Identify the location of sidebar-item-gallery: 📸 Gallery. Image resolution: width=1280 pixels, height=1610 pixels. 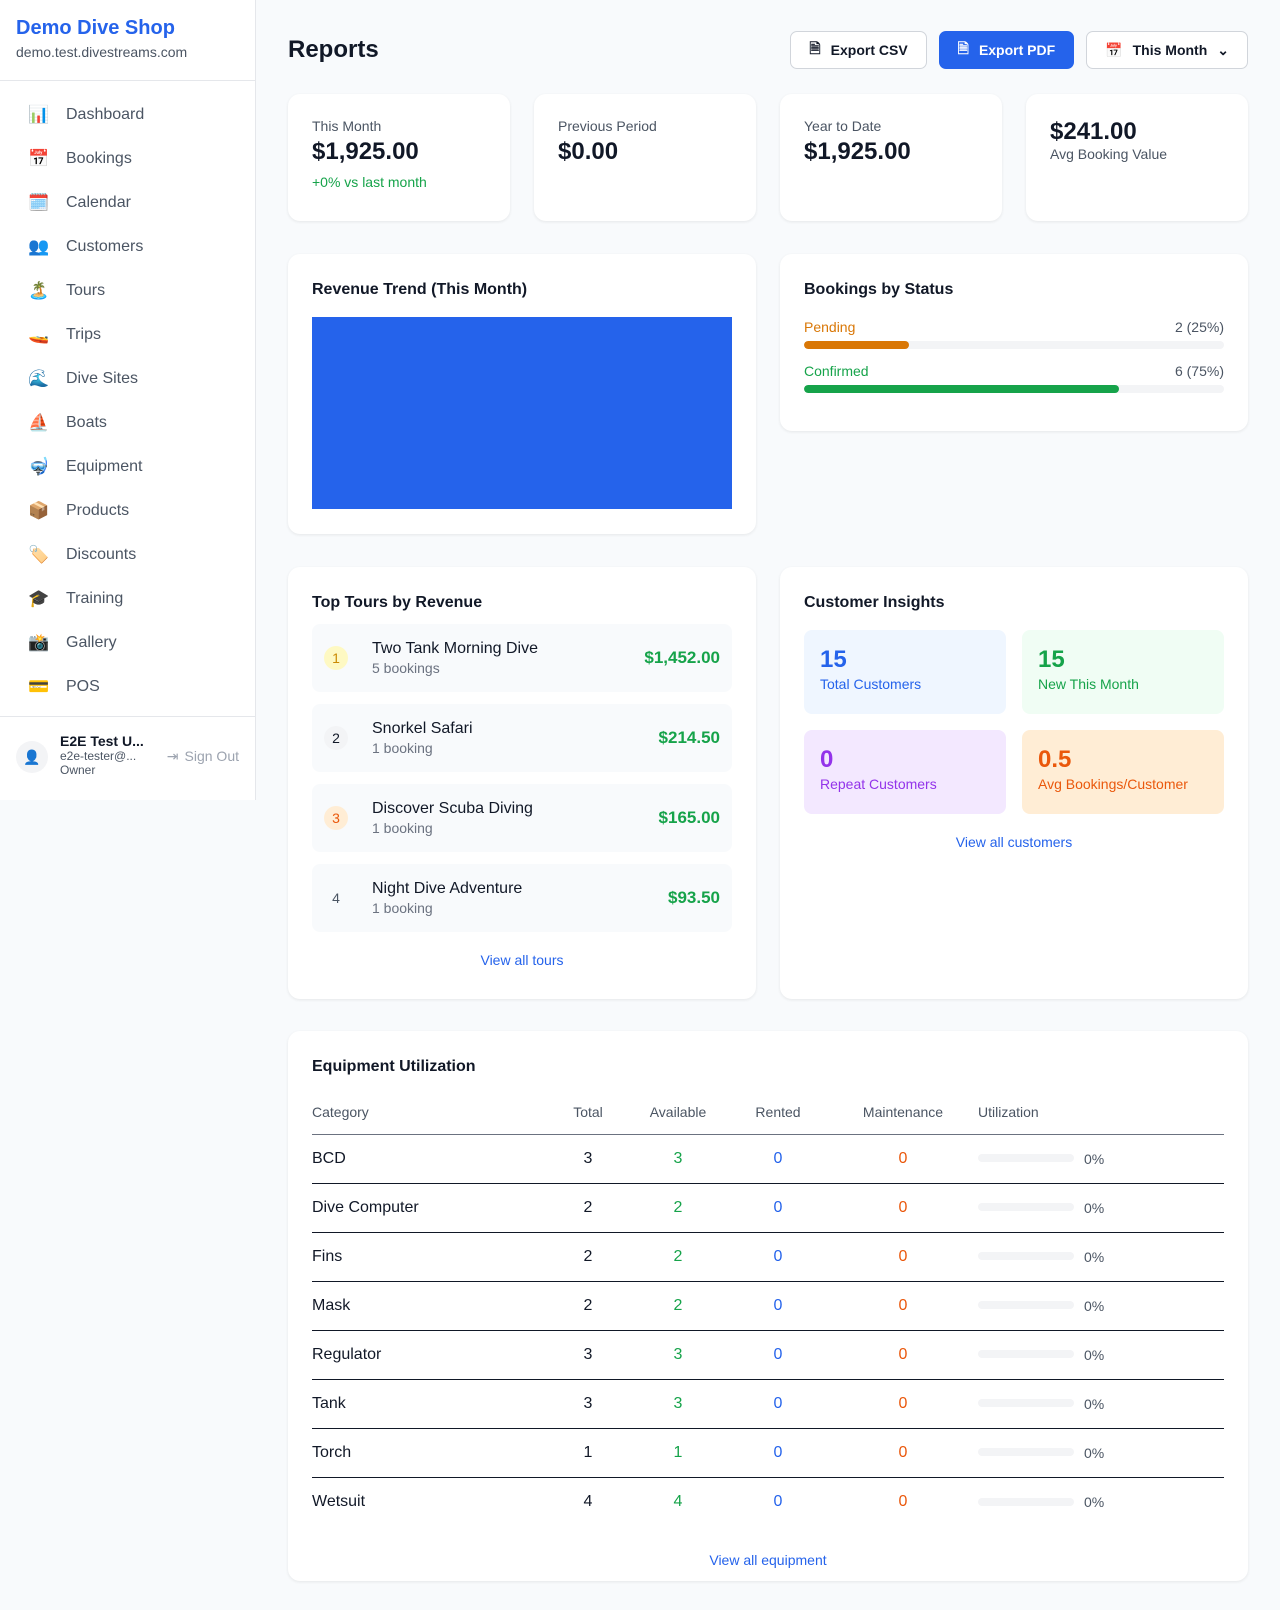
(127, 643).